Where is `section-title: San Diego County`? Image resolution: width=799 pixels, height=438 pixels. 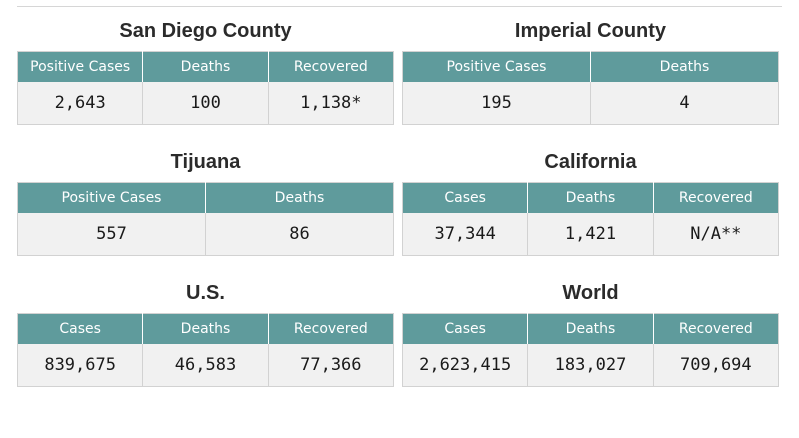 section-title: San Diego County is located at coordinates (205, 31).